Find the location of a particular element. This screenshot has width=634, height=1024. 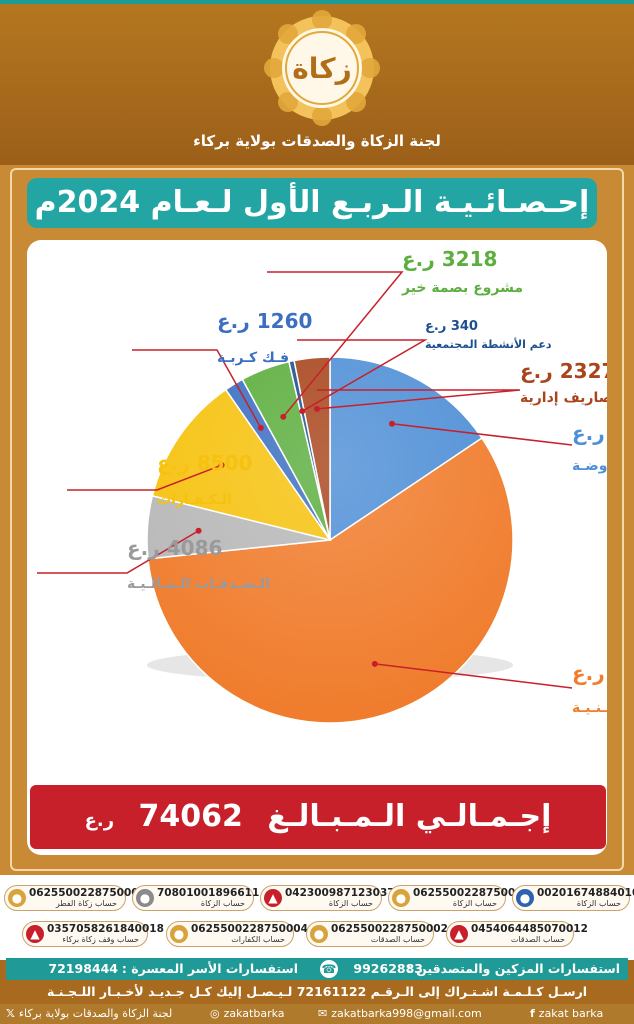

zakat-logo: زكاة is located at coordinates (322, 68).